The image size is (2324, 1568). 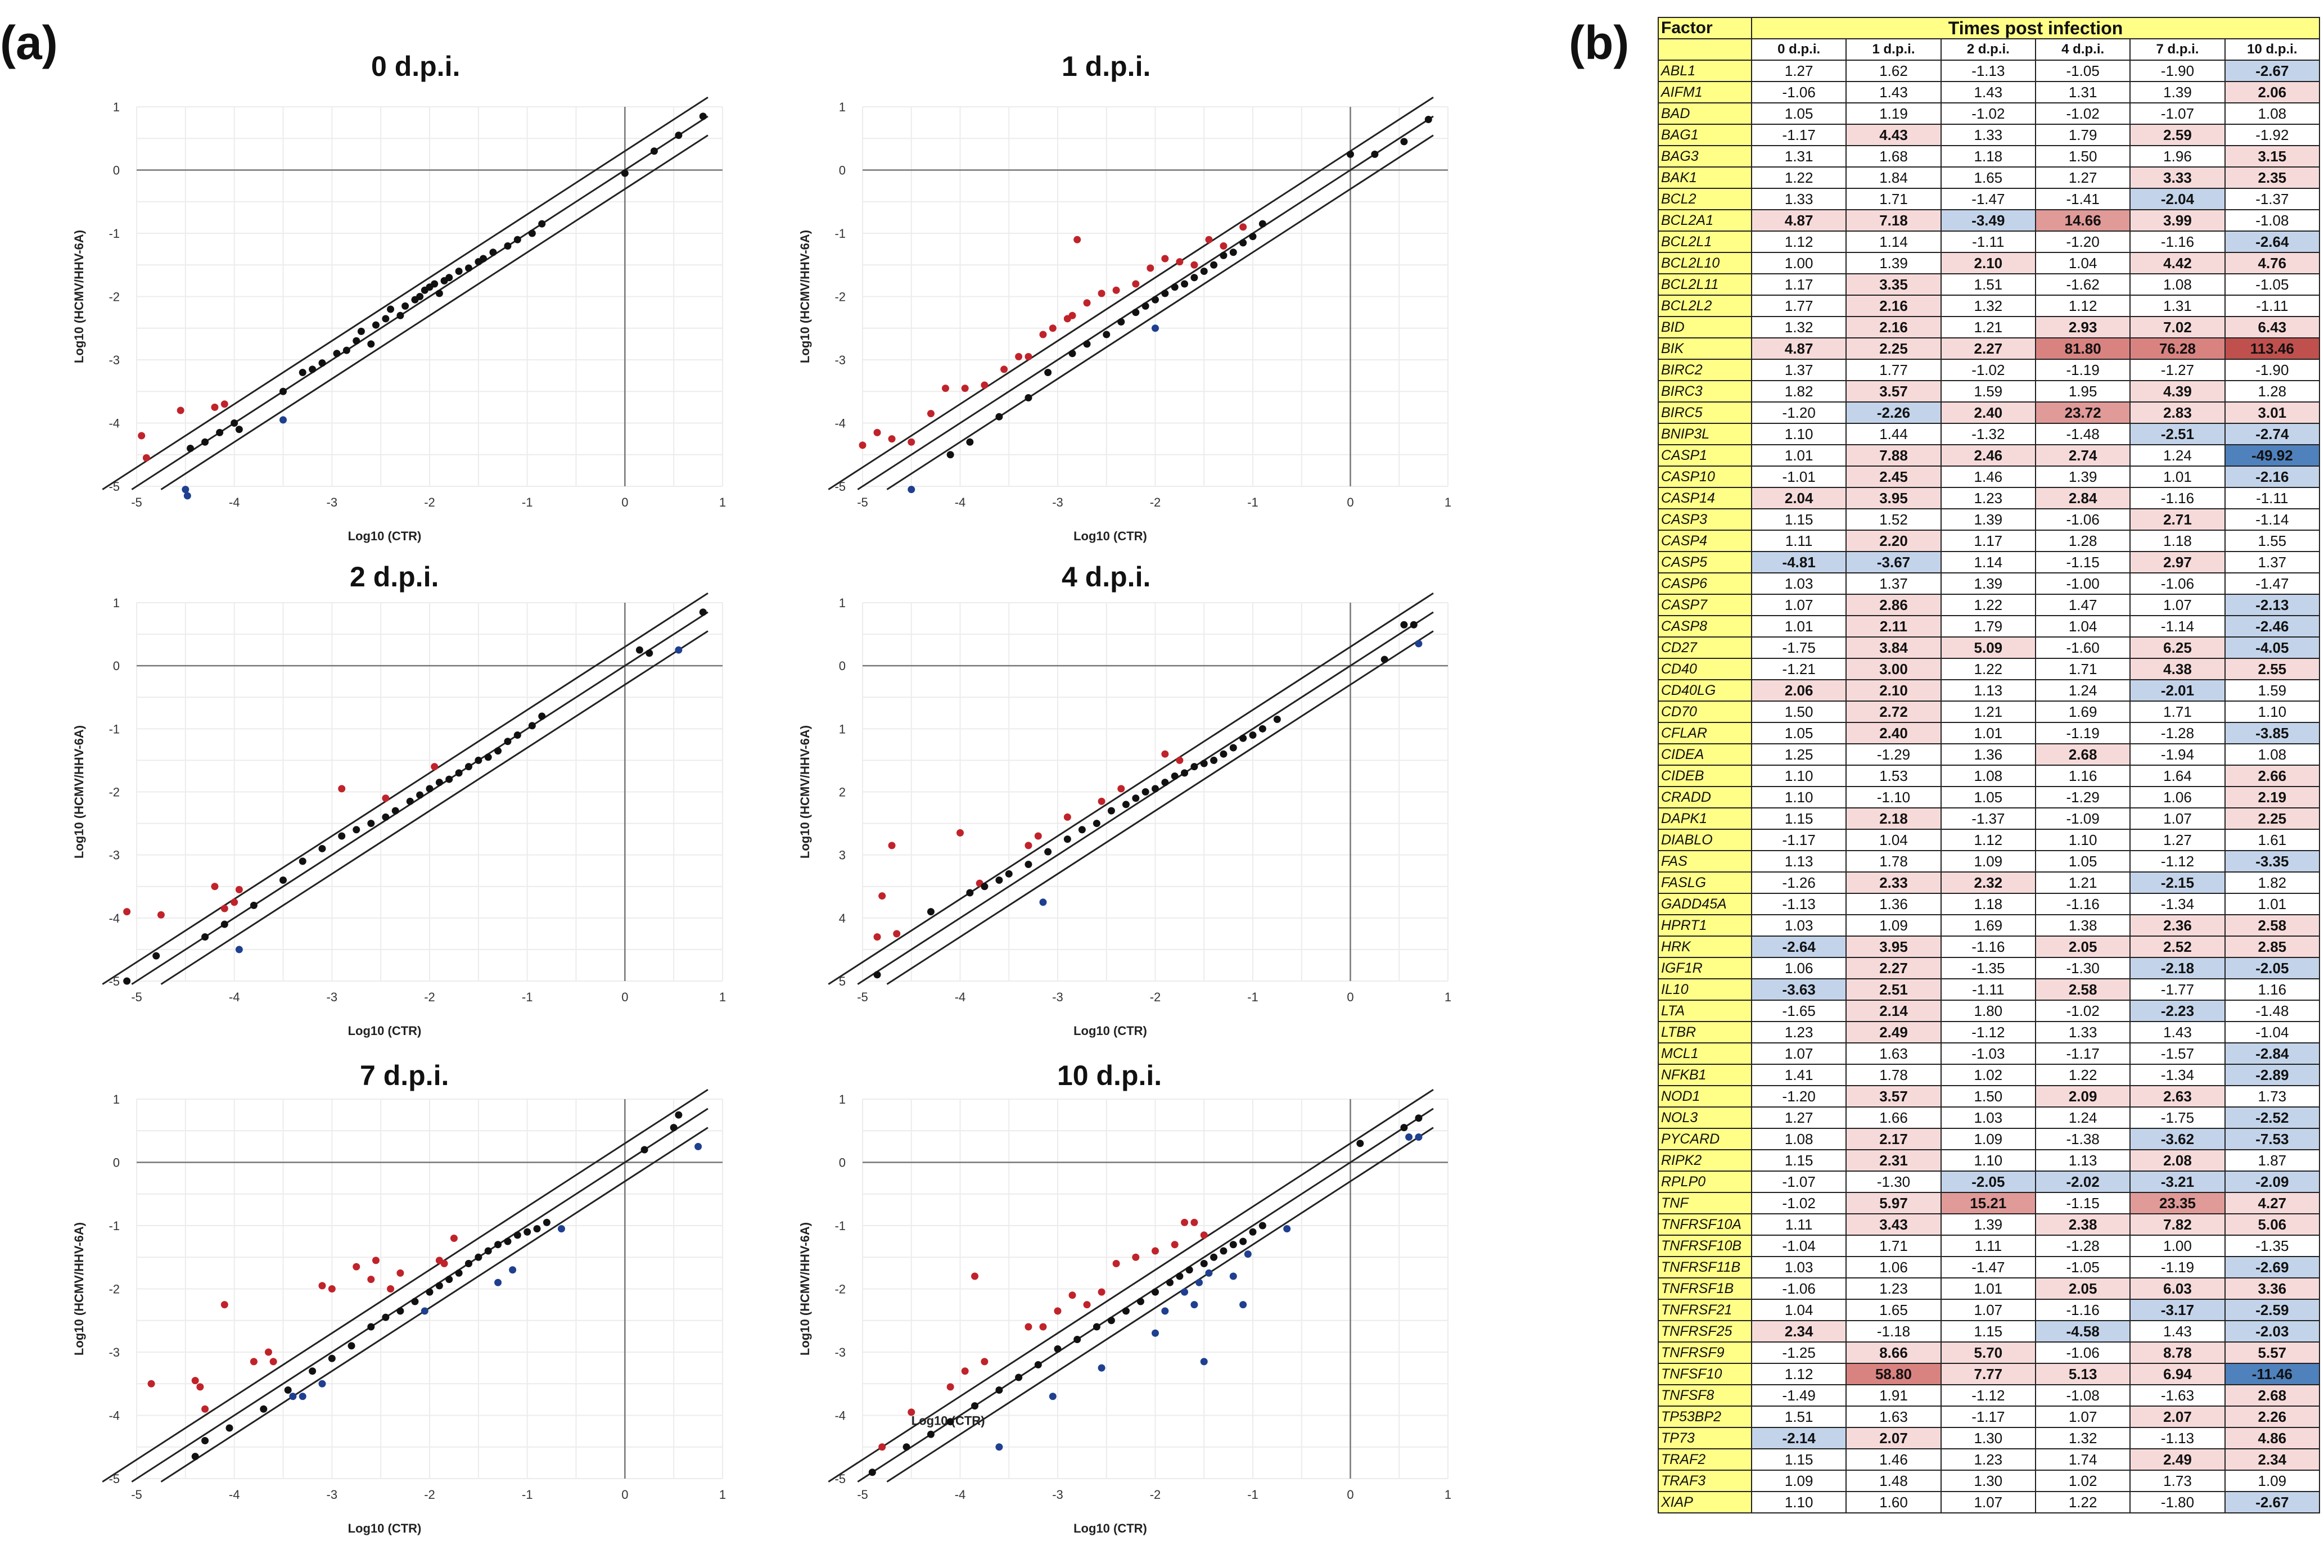 I want to click on x-axis-label: Log10 (CTR), so click(x=1110, y=1528).